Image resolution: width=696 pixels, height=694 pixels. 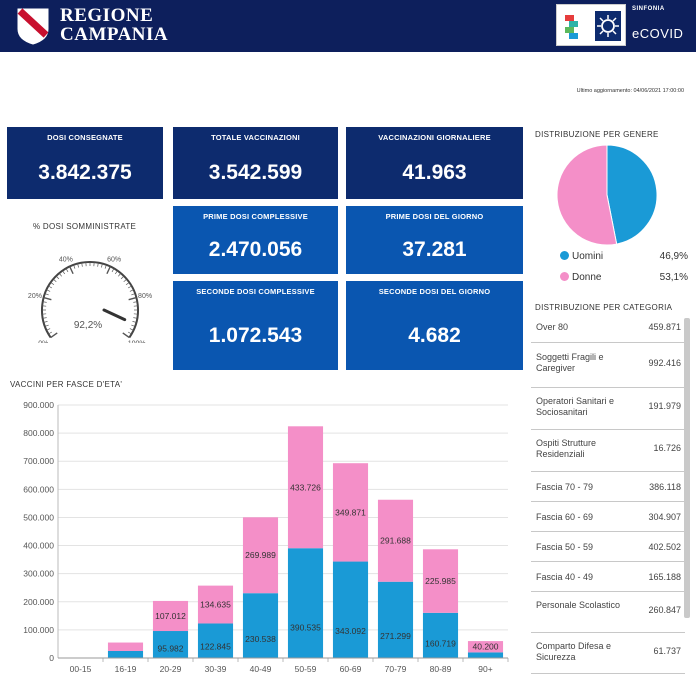 I want to click on legend-dot-icon, so click(x=564, y=255).